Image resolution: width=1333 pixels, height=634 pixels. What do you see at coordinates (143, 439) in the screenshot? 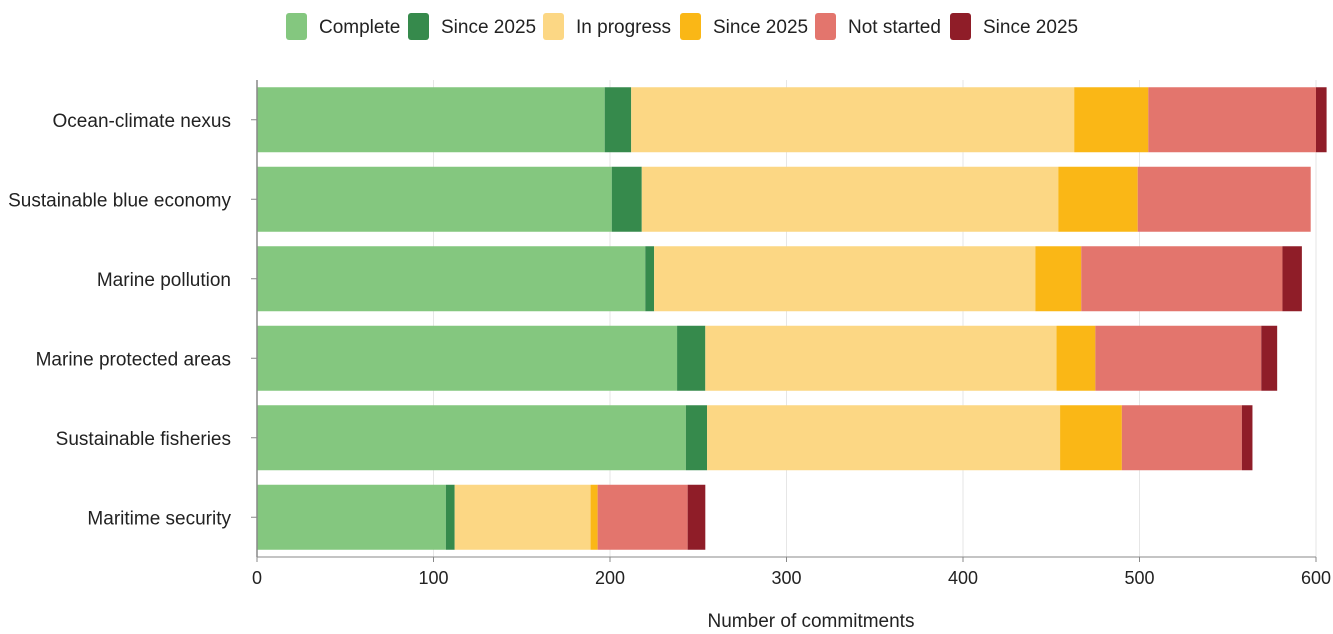
I see `category-label: Sustainable fisheries` at bounding box center [143, 439].